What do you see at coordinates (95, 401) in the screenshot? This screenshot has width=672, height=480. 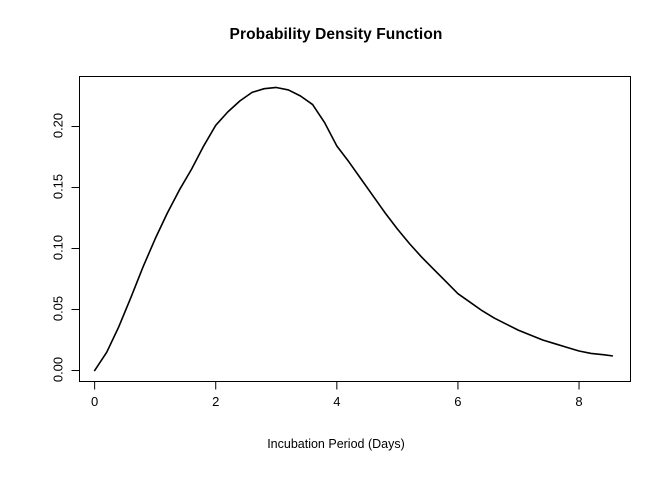 I see `x-tick-label: 0` at bounding box center [95, 401].